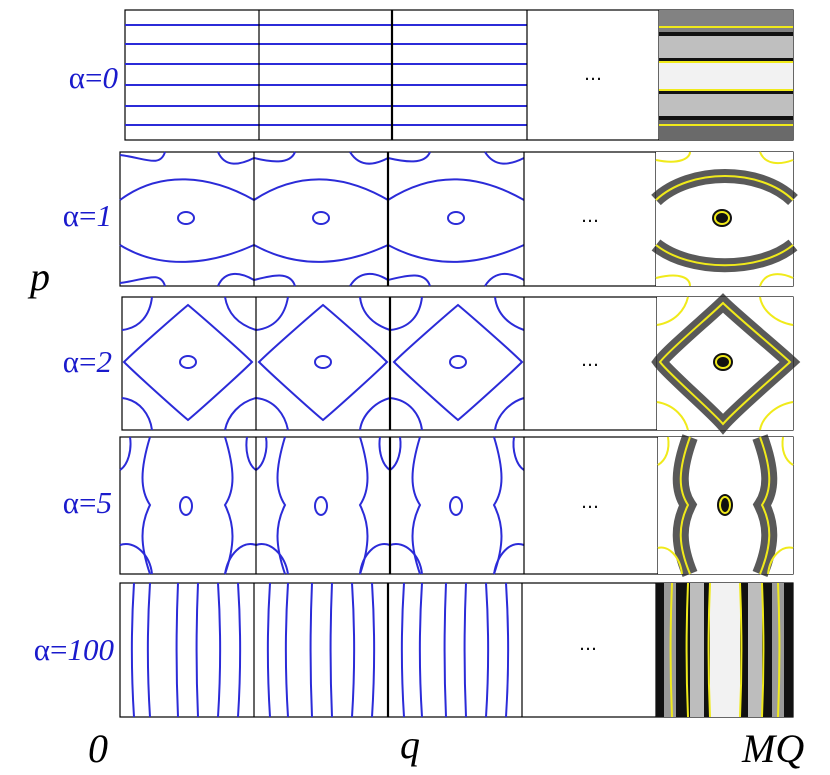  I want to click on alpha-label: α=5, so click(87, 502).